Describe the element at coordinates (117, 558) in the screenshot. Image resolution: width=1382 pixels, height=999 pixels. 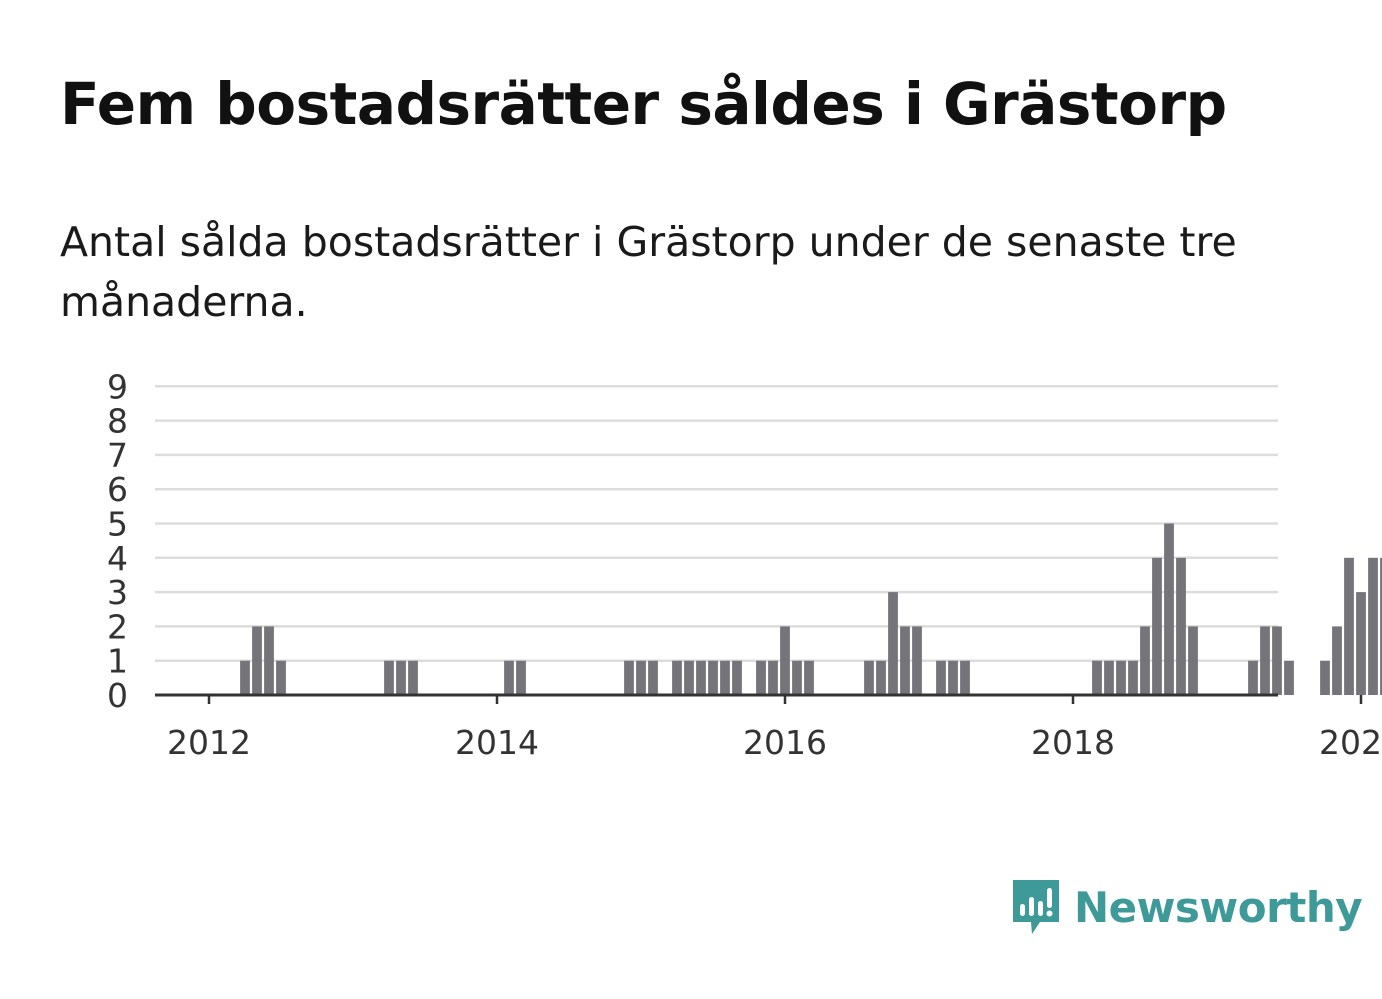
I see `y-tick-label: 4` at that location.